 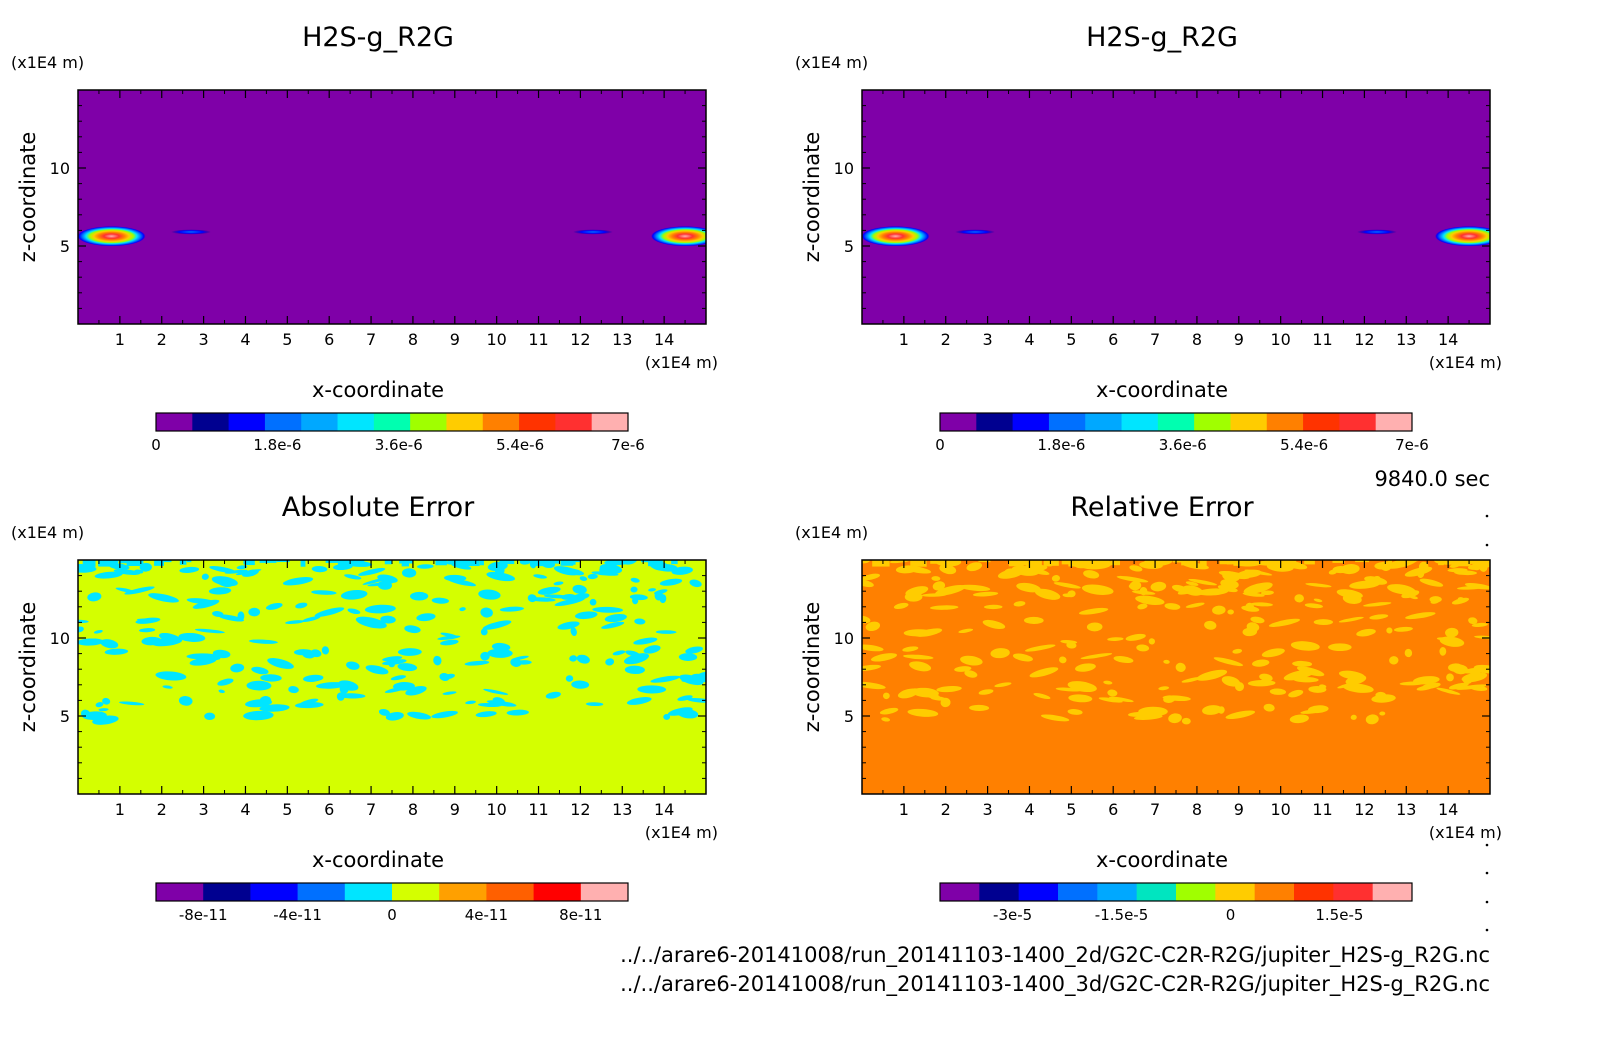 I want to click on x-tick-label: 8, so click(x=413, y=809).